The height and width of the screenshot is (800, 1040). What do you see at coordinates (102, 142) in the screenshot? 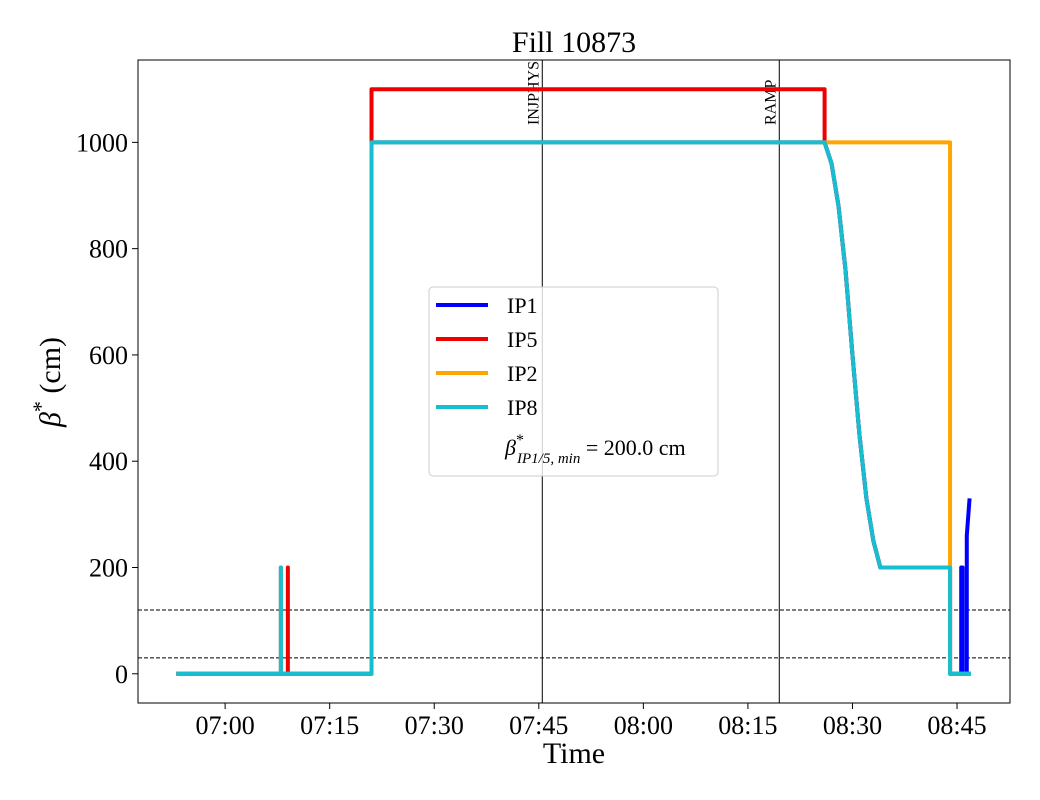
I see `y-tick-label: 1000` at bounding box center [102, 142].